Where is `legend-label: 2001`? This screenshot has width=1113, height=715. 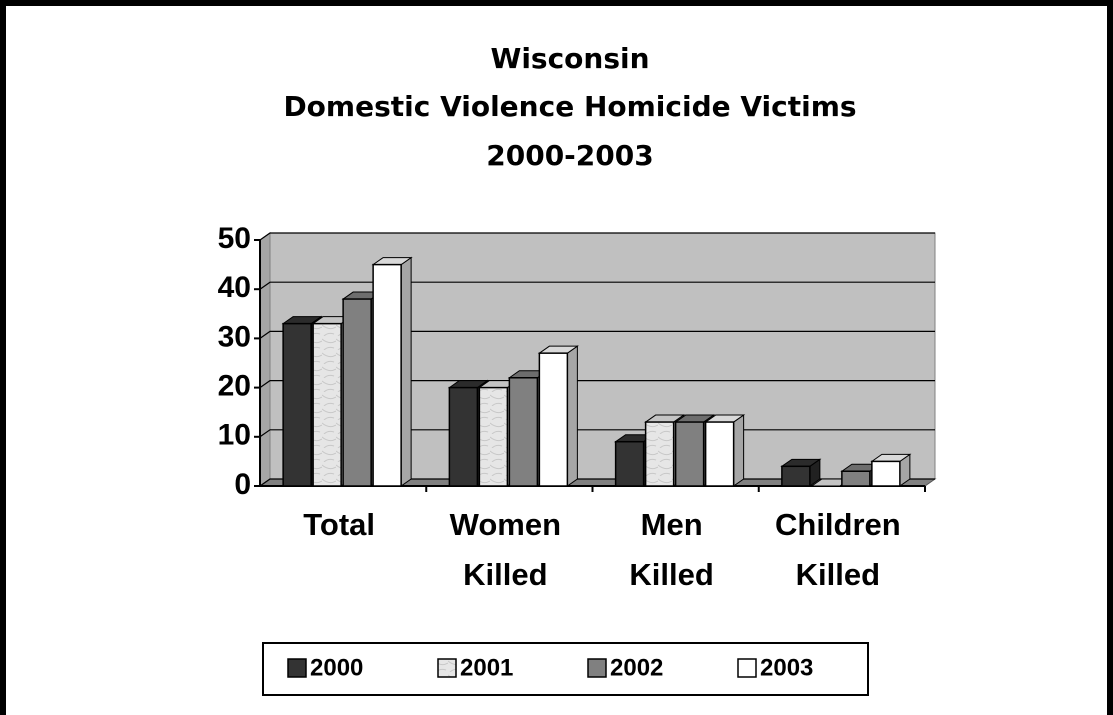 legend-label: 2001 is located at coordinates (486, 667).